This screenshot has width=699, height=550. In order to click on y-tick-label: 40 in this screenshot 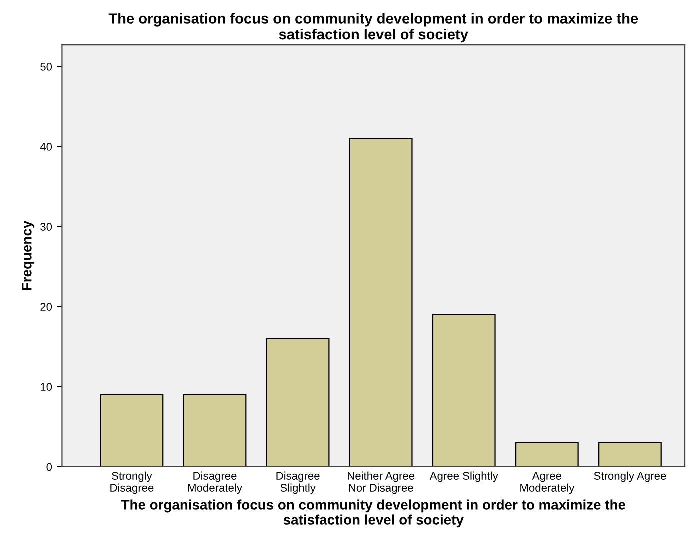, I will do `click(46, 147)`.